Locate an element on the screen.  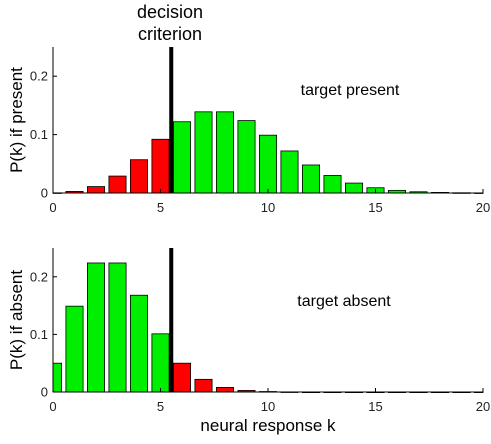
x-axis-label: neural response k is located at coordinates (268, 425).